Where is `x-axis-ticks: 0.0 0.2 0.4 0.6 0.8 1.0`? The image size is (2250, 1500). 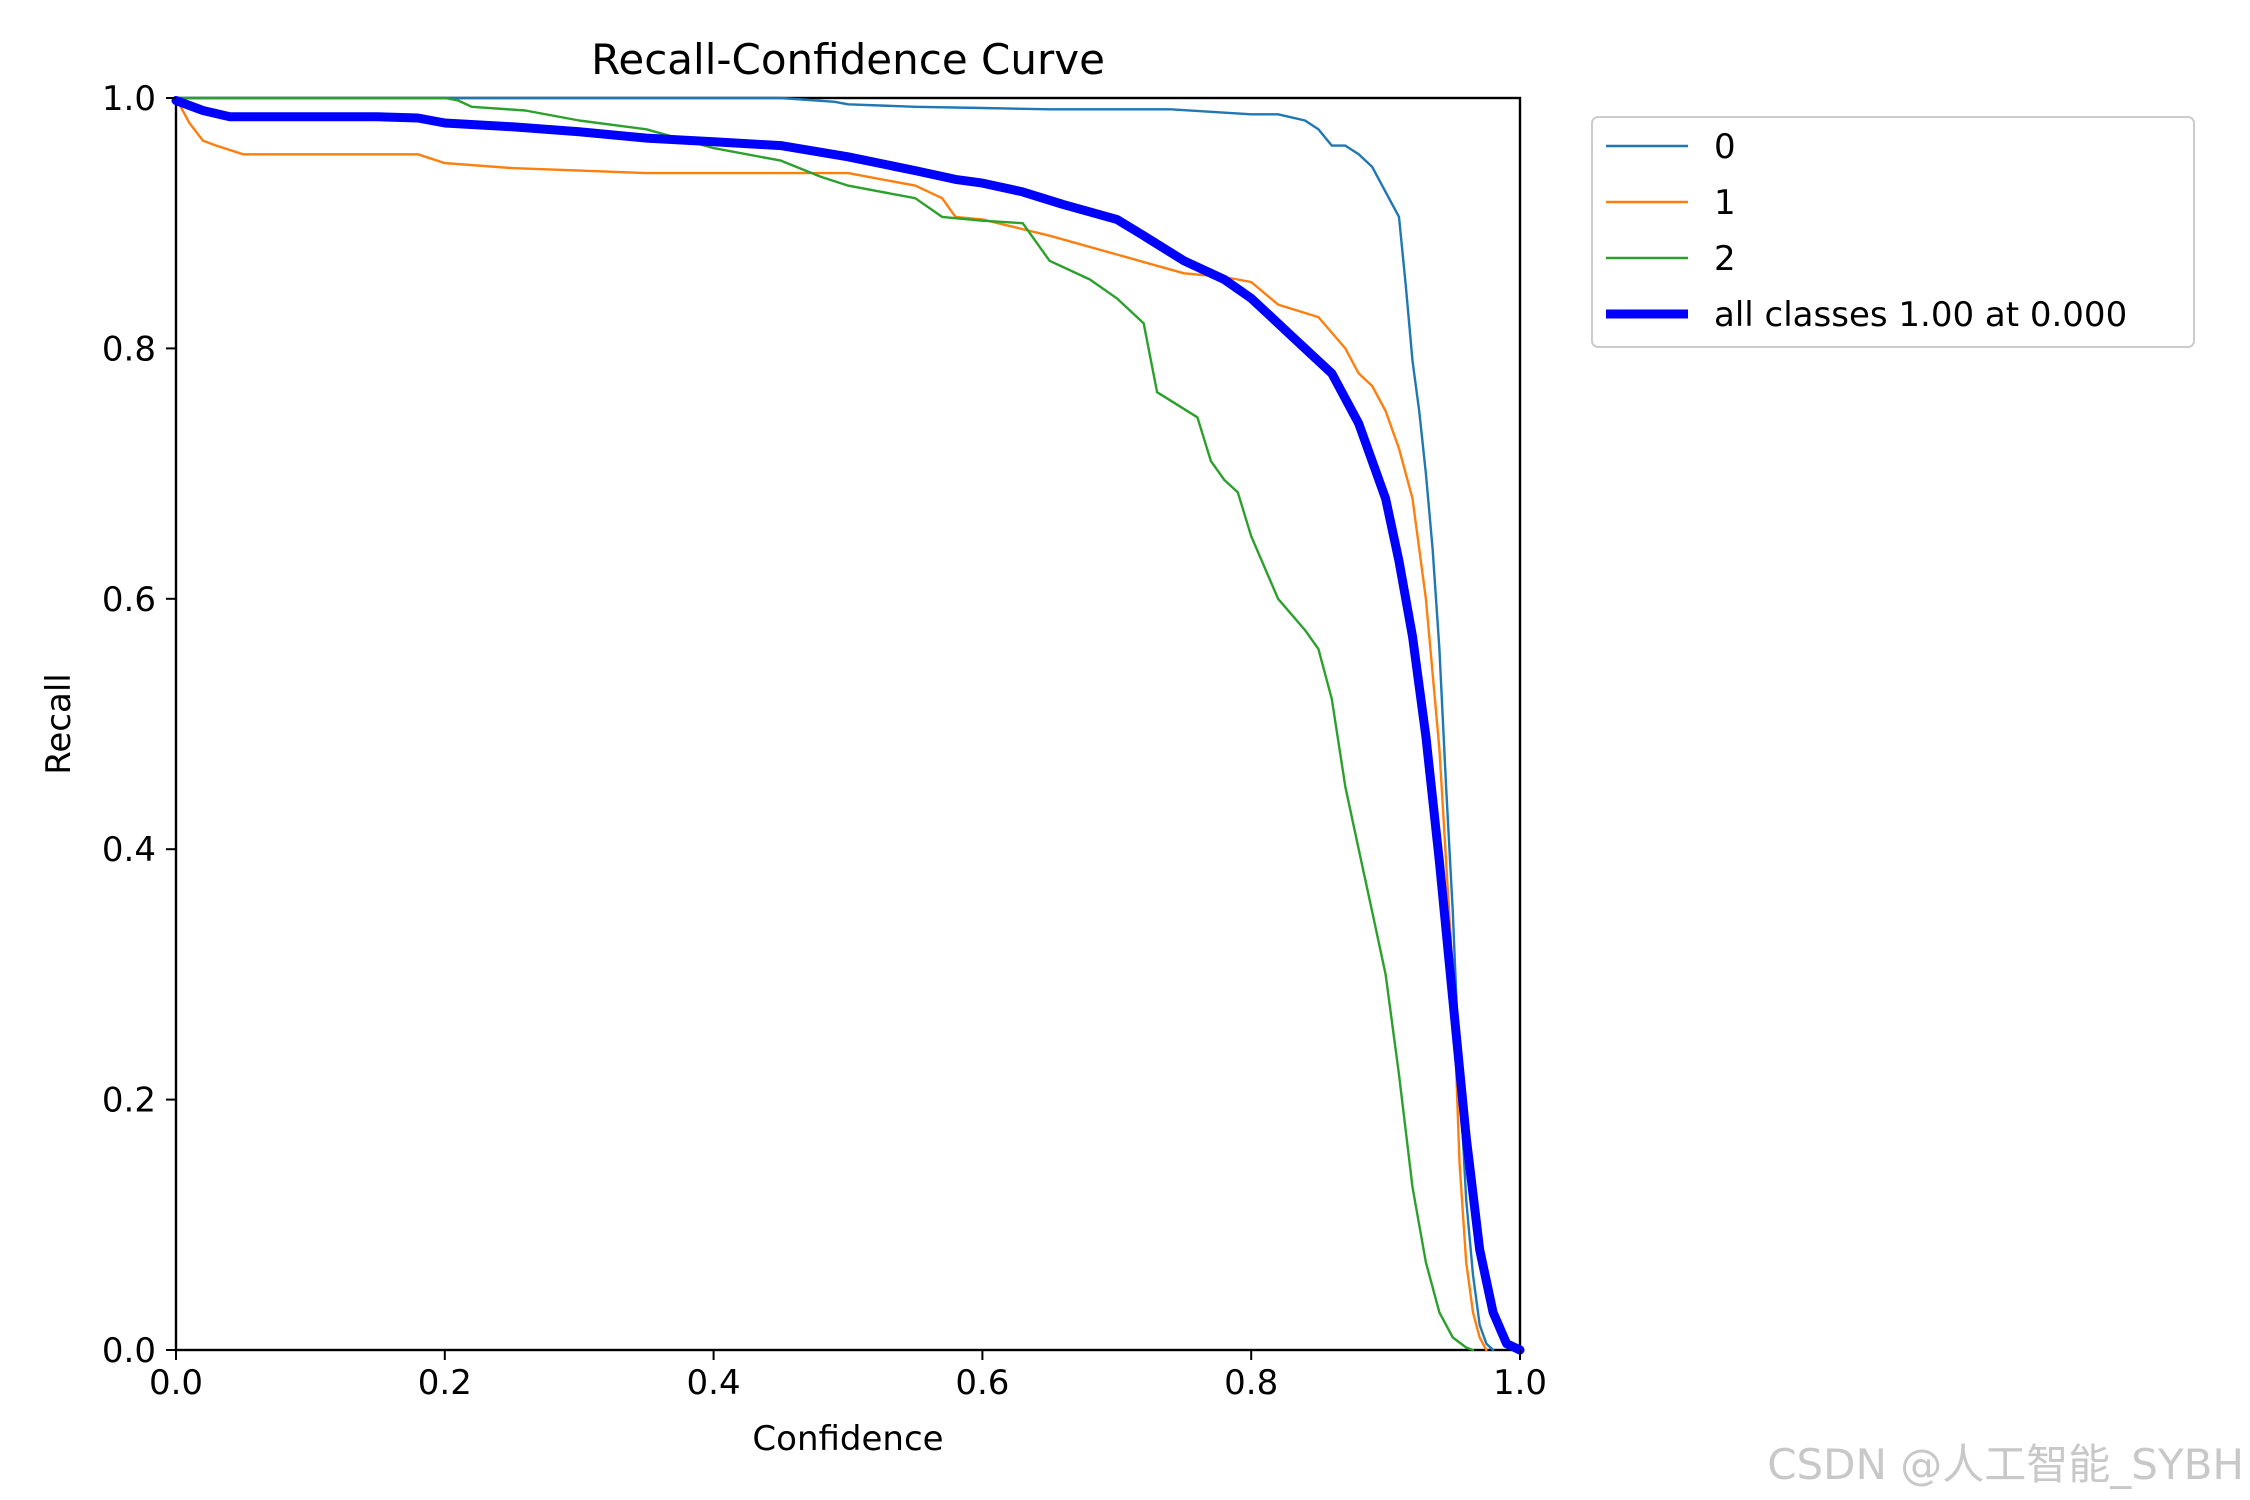 x-axis-ticks: 0.0 0.2 0.4 0.6 0.8 1.0 is located at coordinates (848, 1376).